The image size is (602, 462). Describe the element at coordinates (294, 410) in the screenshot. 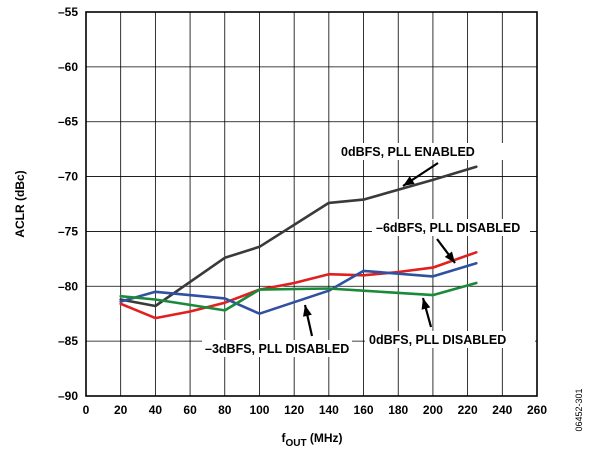

I see `x-tick-label: 120` at that location.